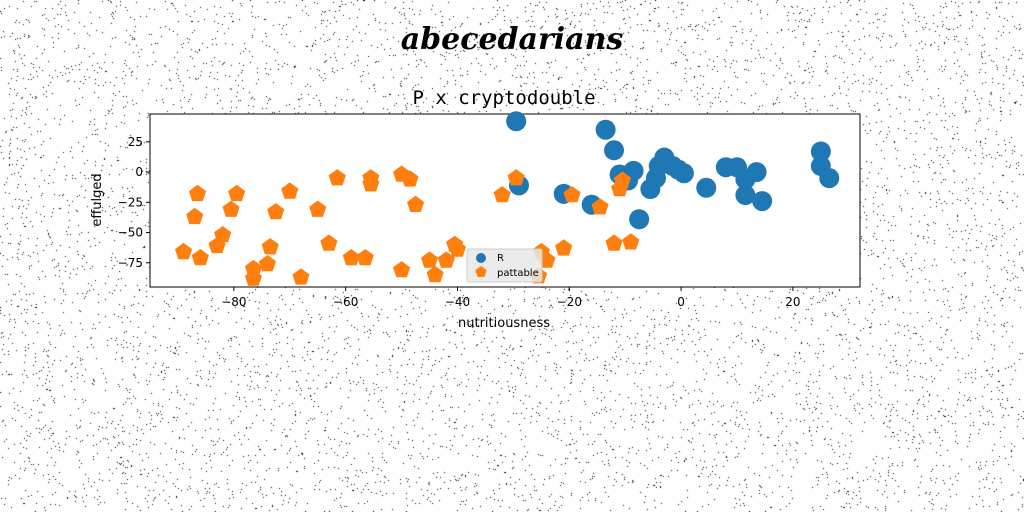  I want to click on legend-label-R: R, so click(500, 258).